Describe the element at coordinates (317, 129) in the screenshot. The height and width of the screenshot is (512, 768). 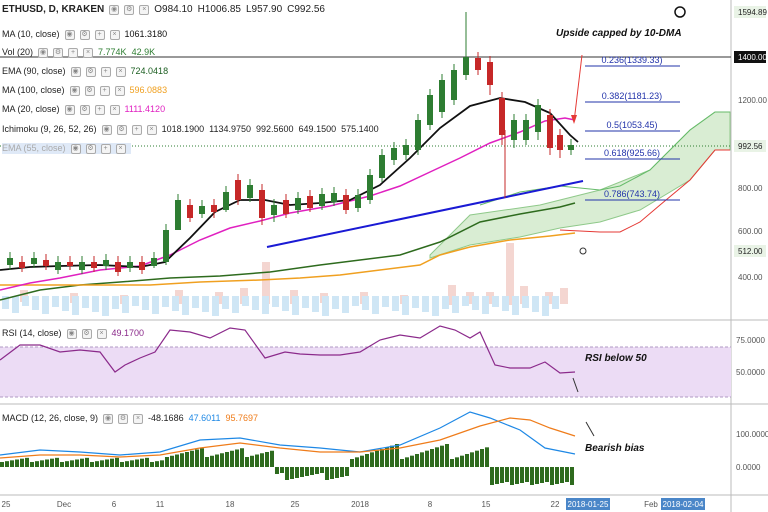
I see `indicator-value: 649.1500` at that location.